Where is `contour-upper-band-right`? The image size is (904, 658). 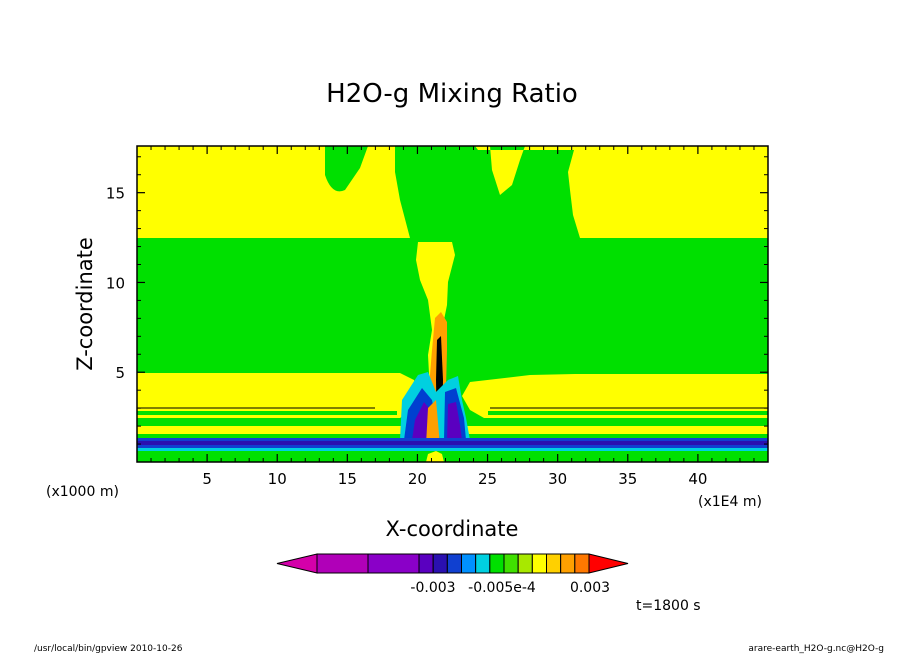 contour-upper-band-right is located at coordinates (621, 192).